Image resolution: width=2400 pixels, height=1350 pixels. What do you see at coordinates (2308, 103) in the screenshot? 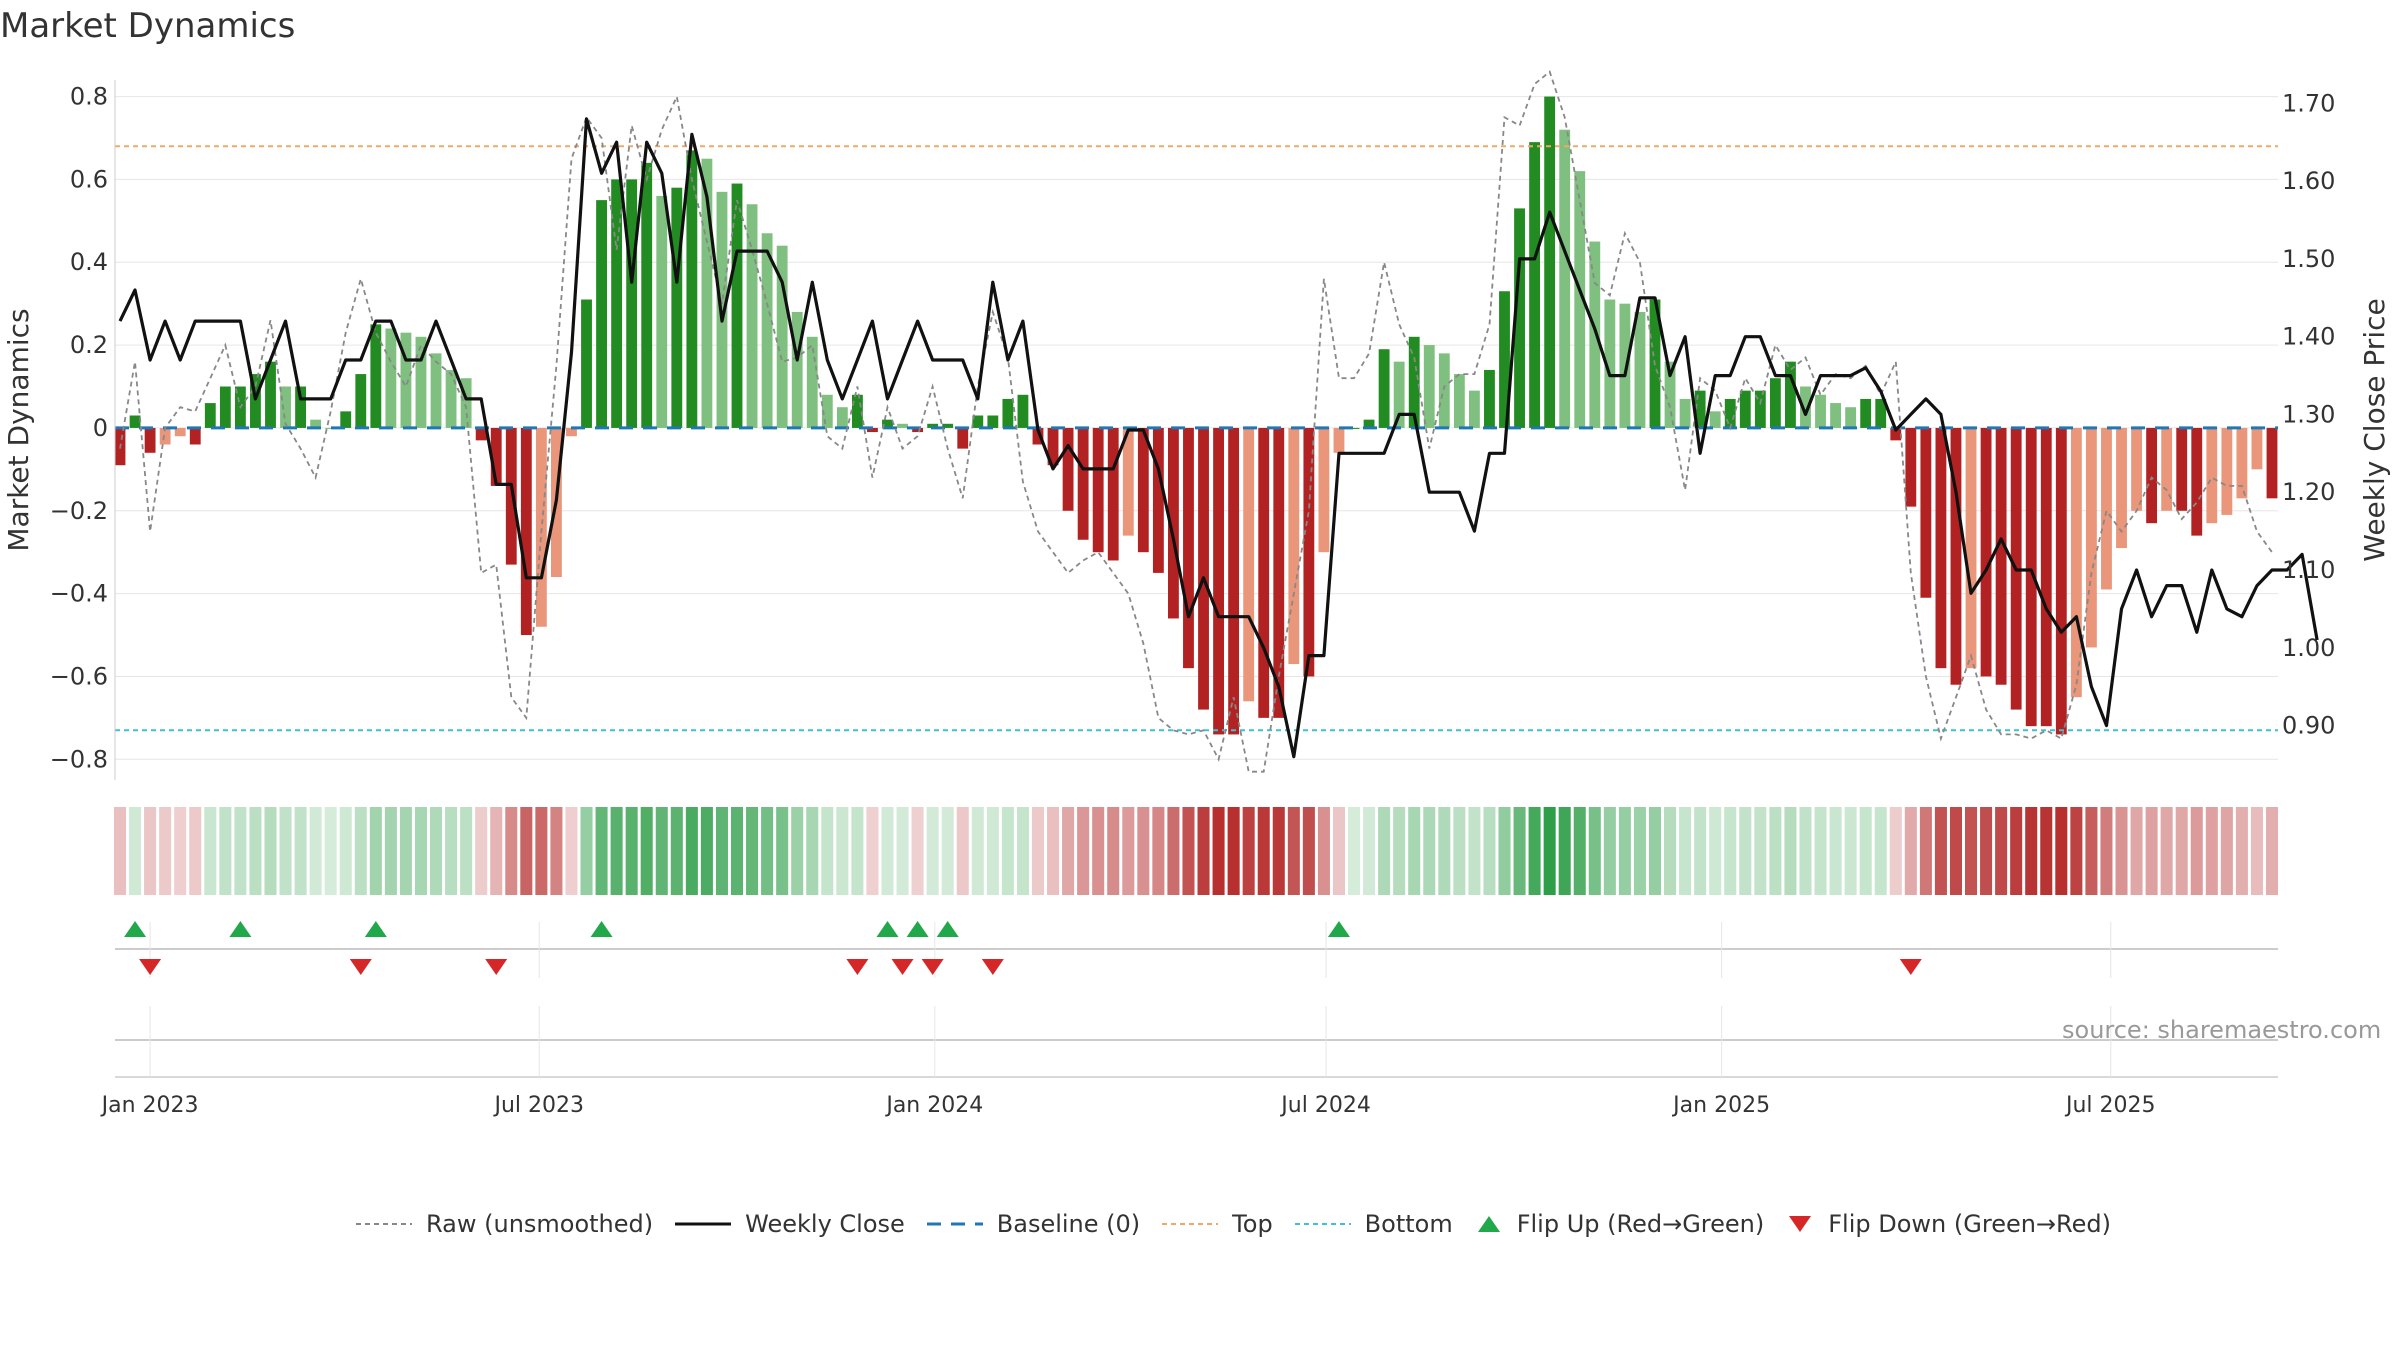
I see `y2-tick-label: 1.70` at bounding box center [2308, 103].